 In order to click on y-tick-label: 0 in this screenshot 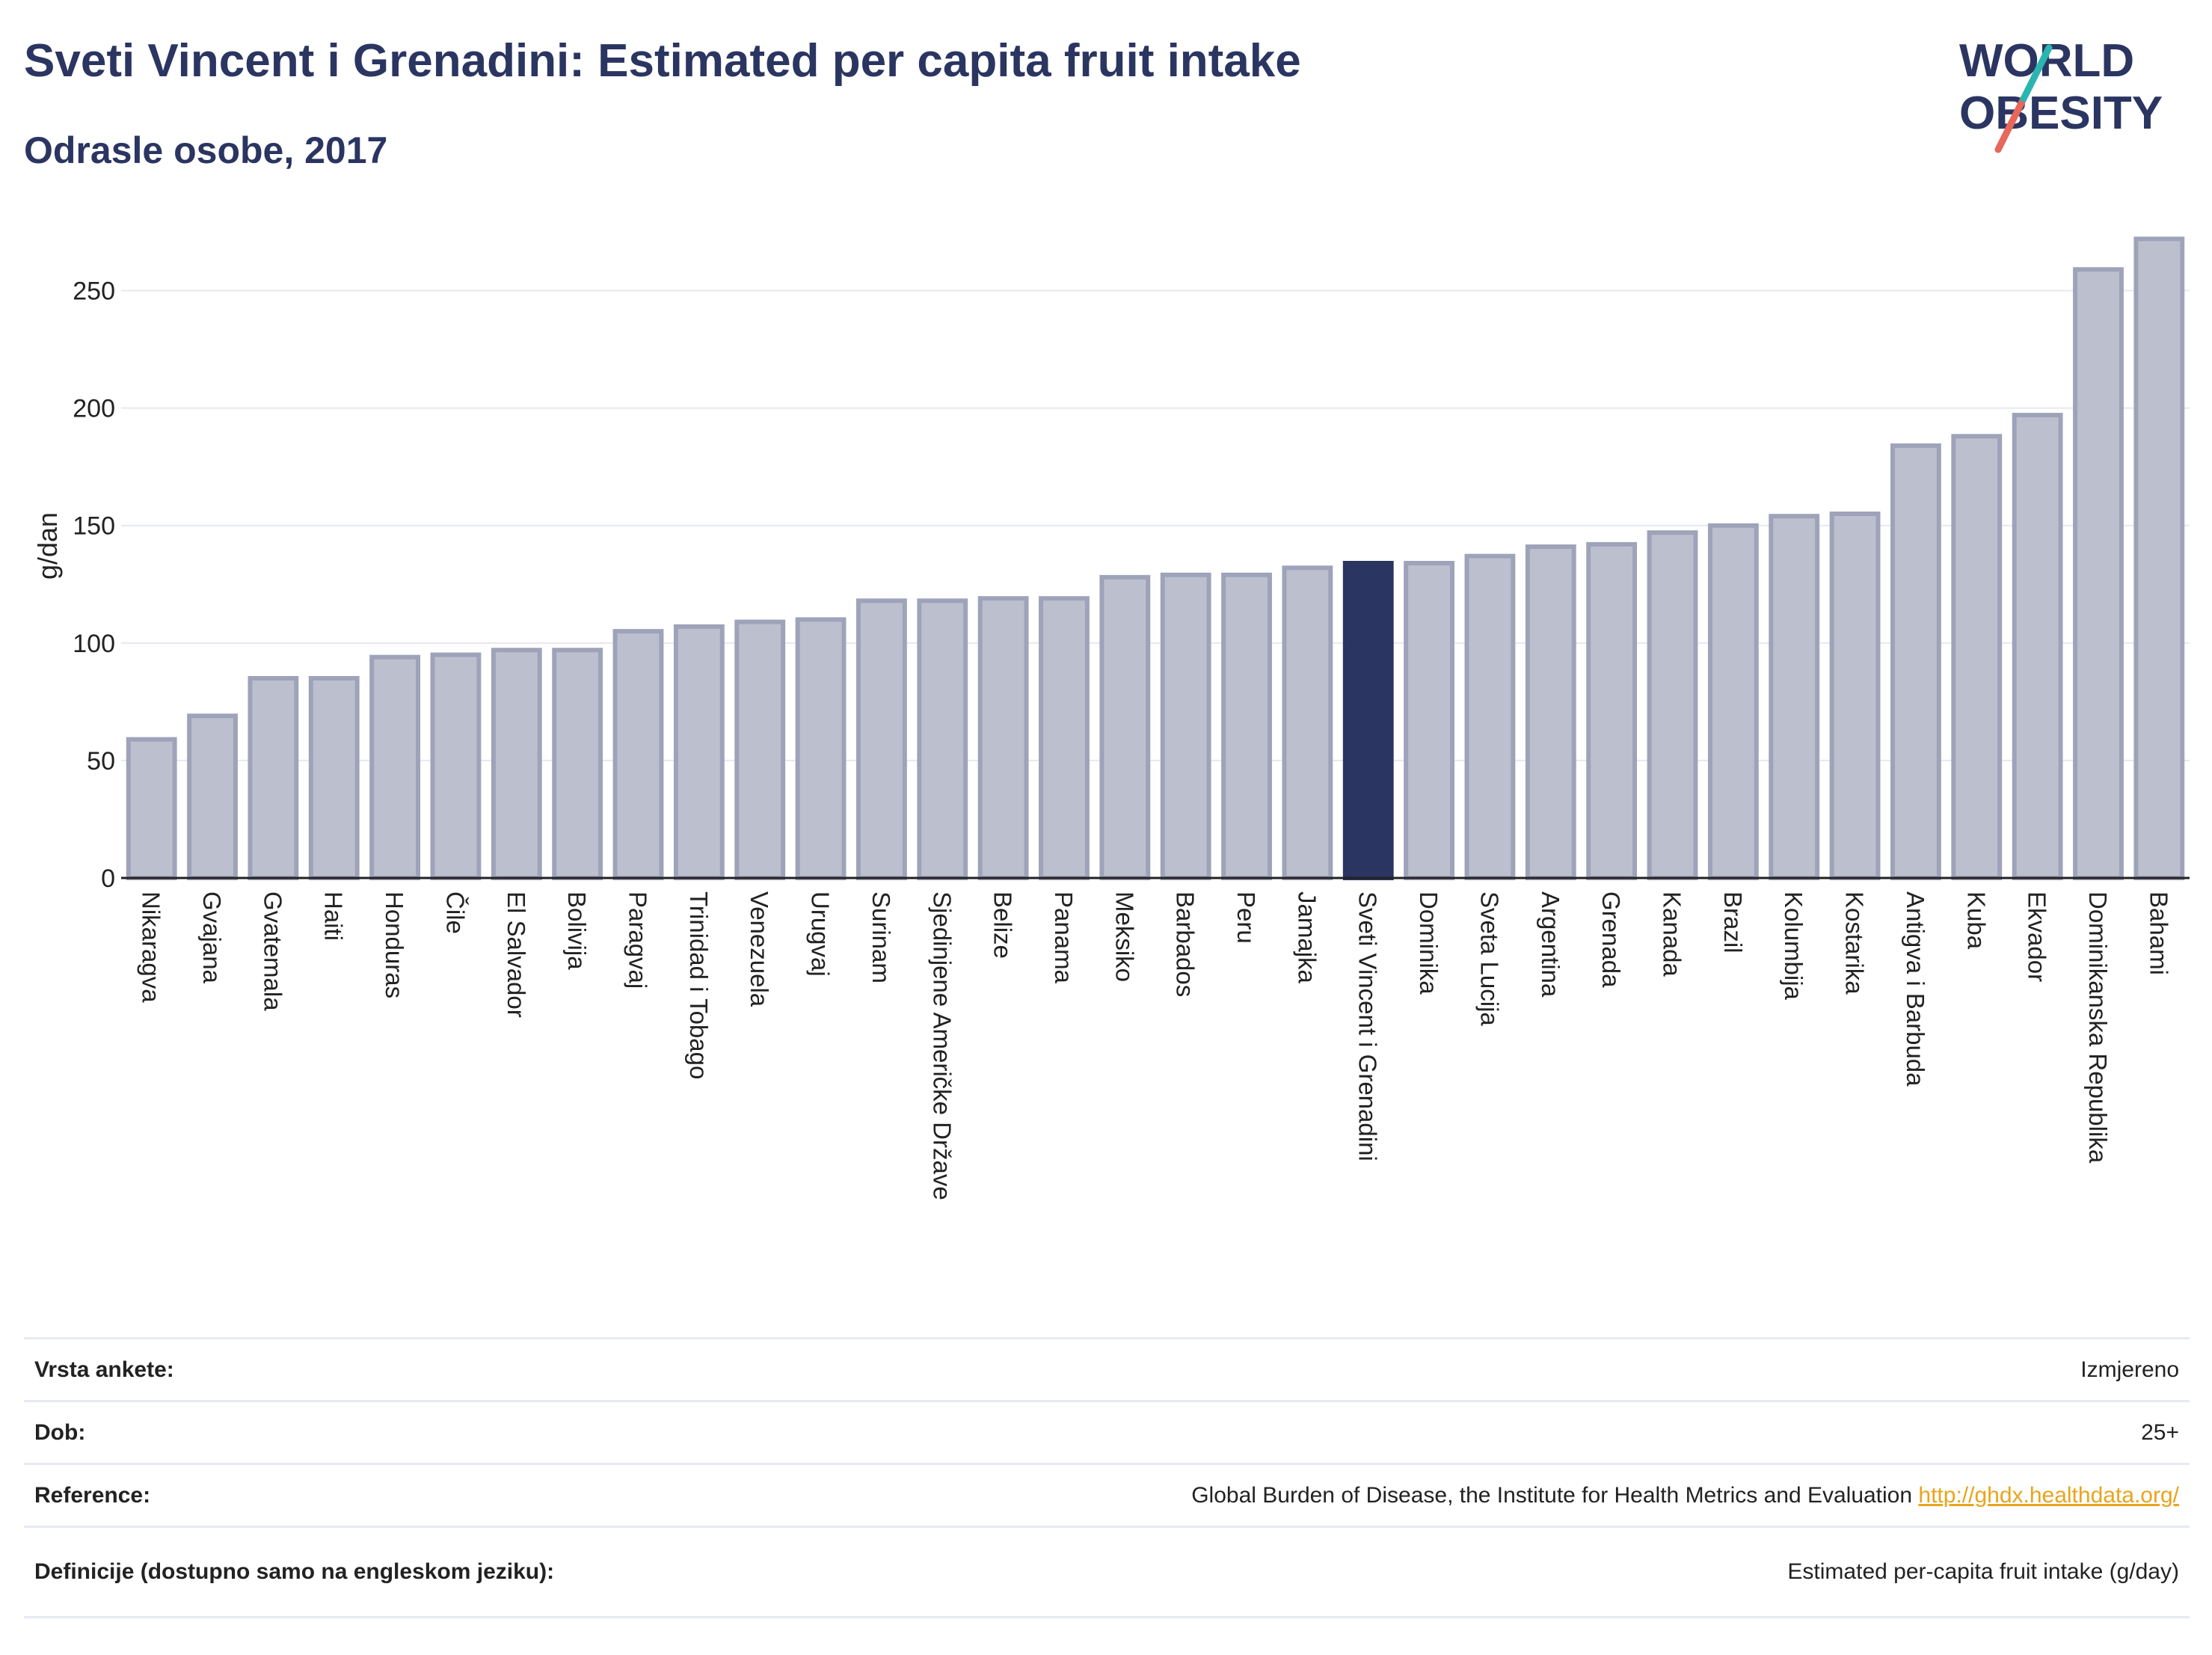, I will do `click(108, 879)`.